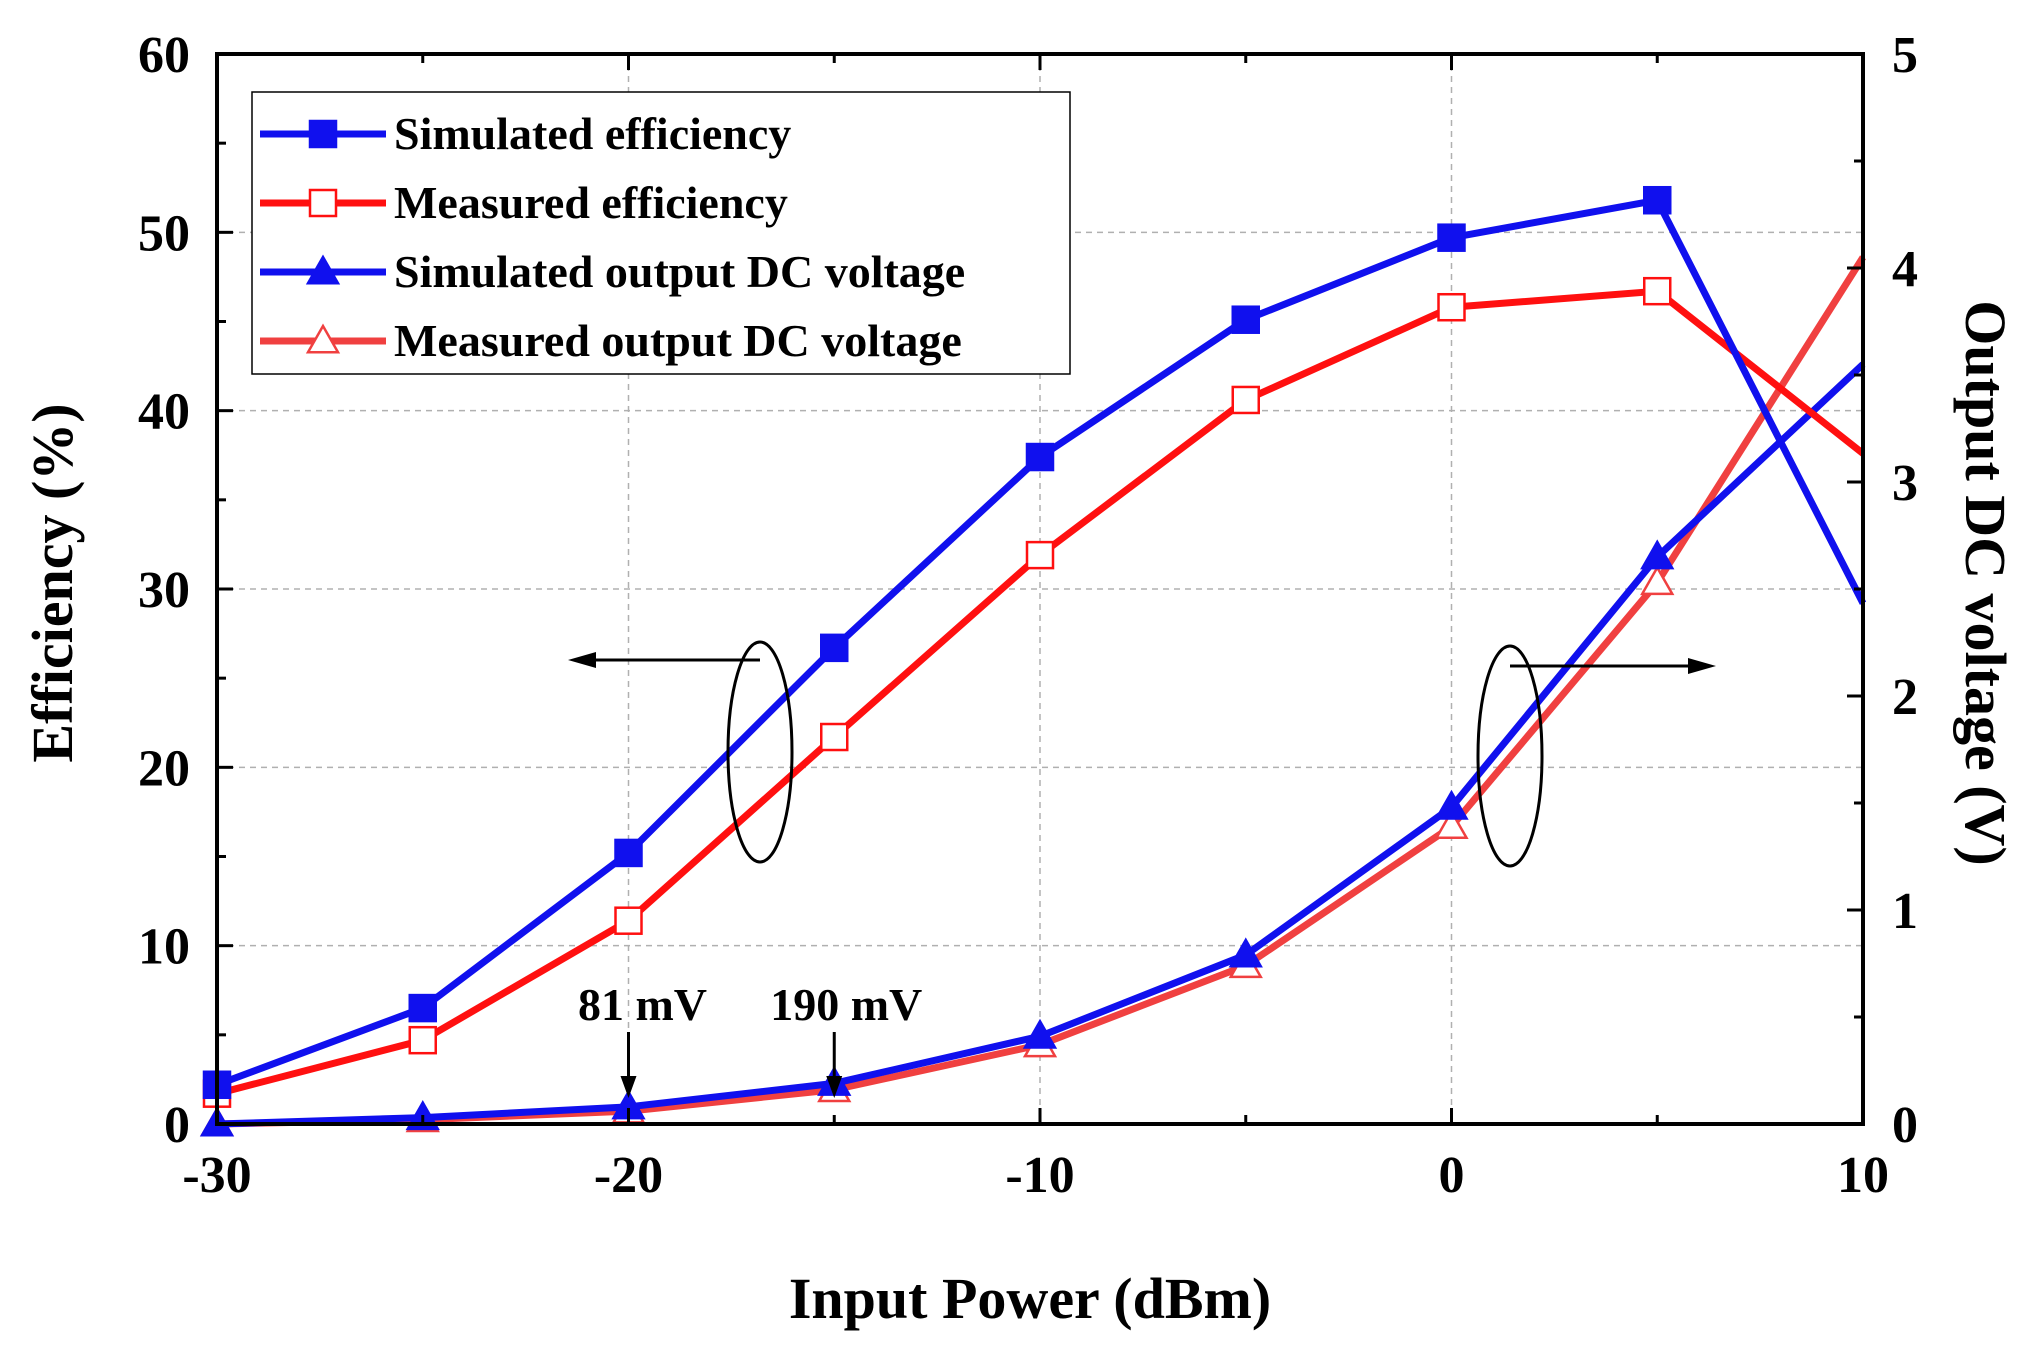  What do you see at coordinates (1905, 697) in the screenshot?
I see `y2-tick-label: 2` at bounding box center [1905, 697].